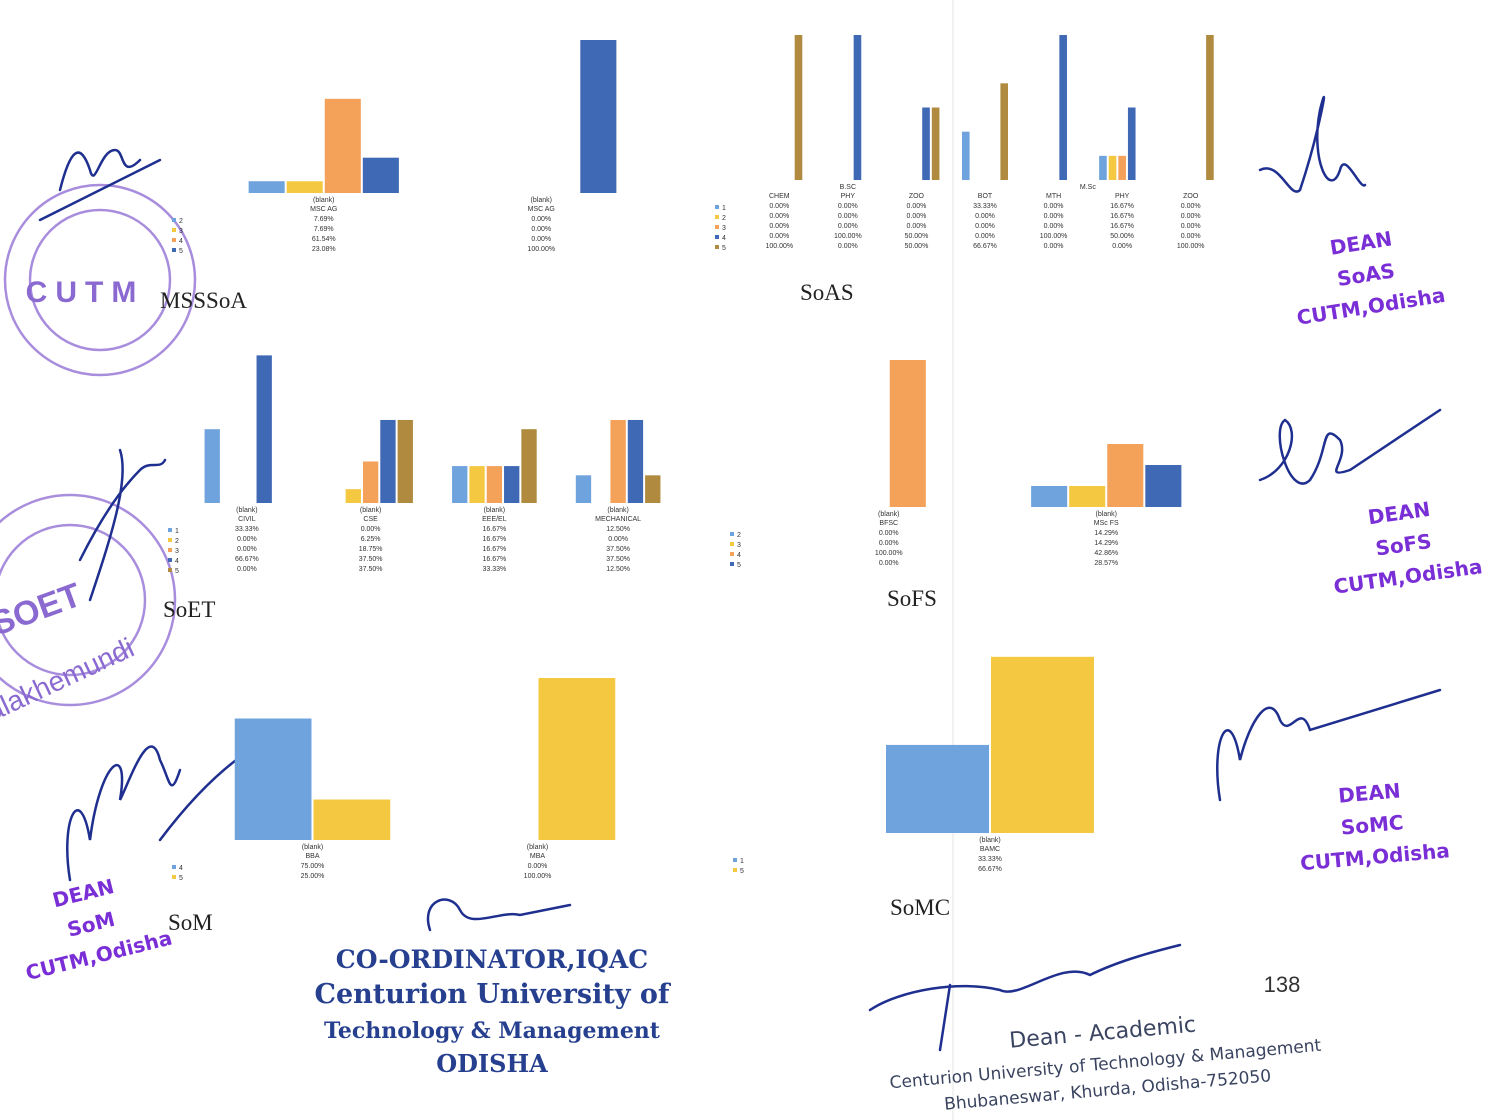  What do you see at coordinates (779, 196) in the screenshot?
I see `category-label: CHEM` at bounding box center [779, 196].